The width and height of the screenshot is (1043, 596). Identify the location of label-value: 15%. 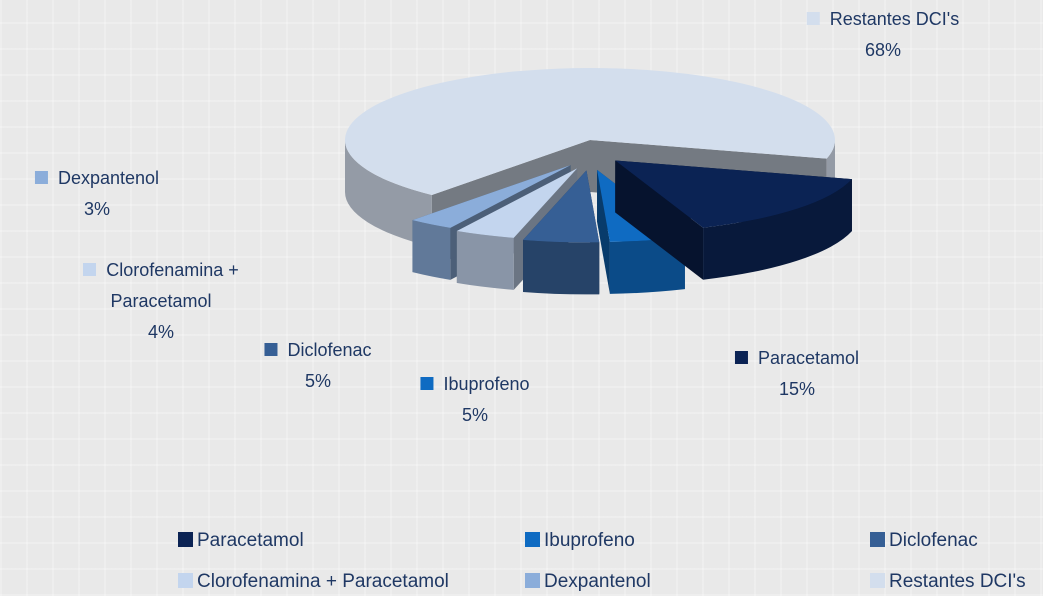
(797, 389).